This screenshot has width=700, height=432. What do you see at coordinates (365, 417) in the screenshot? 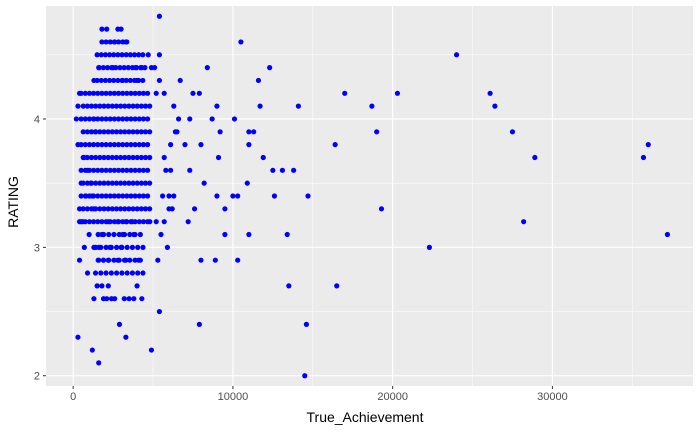
I see `x-axis-title: True_Achievement` at bounding box center [365, 417].